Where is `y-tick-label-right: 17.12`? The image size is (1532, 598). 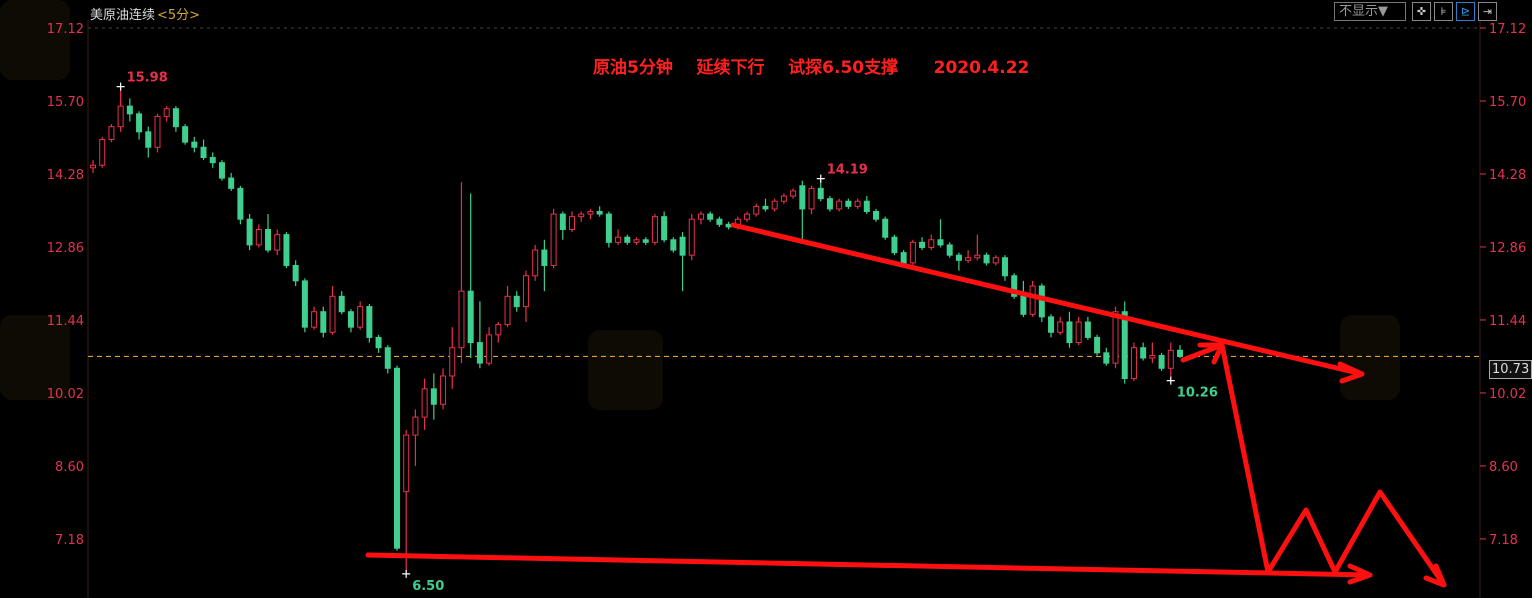 y-tick-label-right: 17.12 is located at coordinates (1507, 29).